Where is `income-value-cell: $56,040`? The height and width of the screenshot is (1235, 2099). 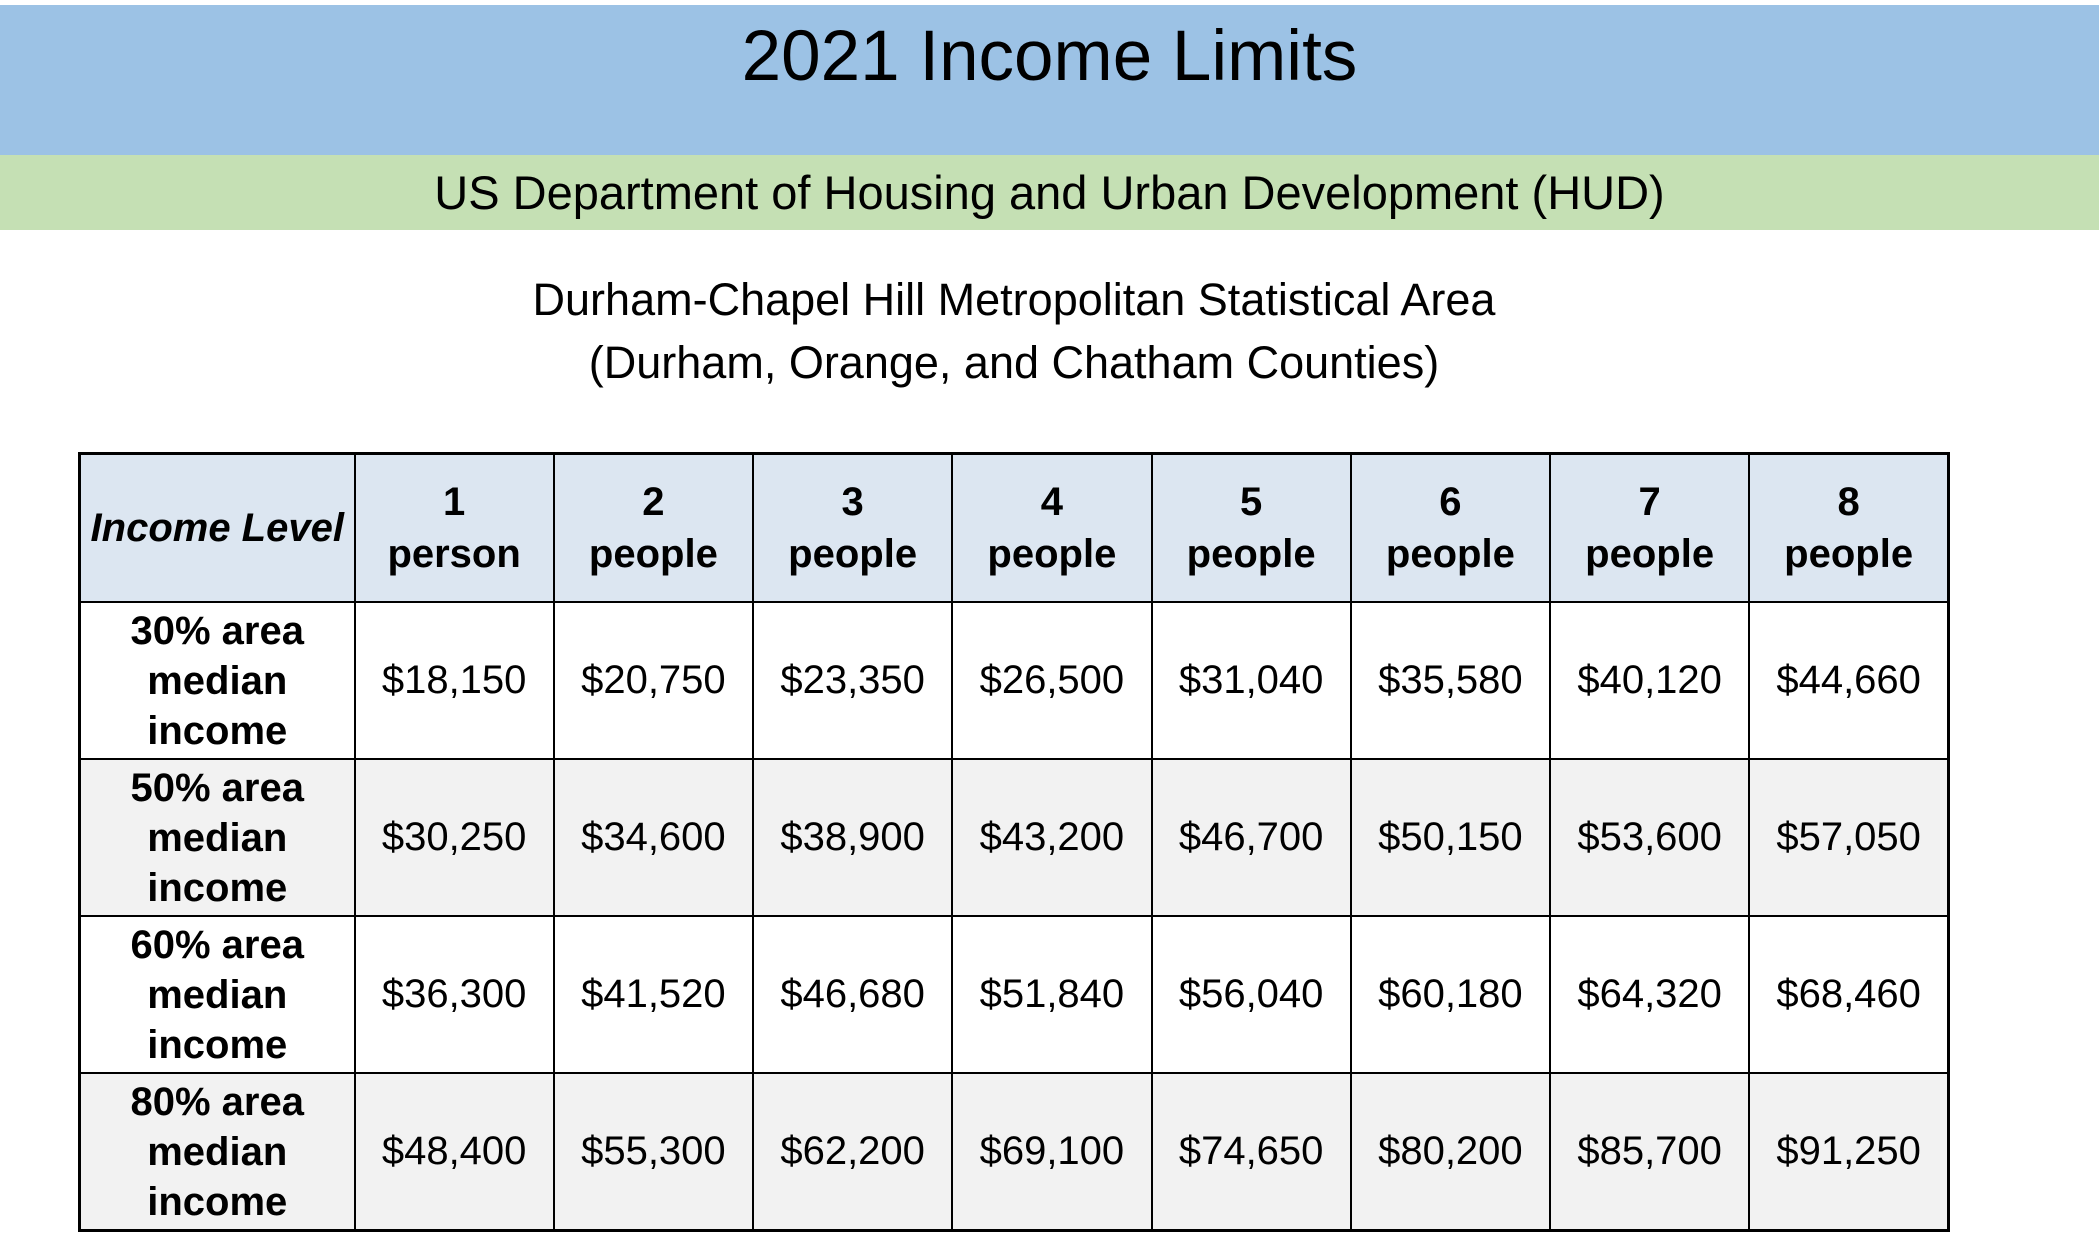
income-value-cell: $56,040 is located at coordinates (1251, 994).